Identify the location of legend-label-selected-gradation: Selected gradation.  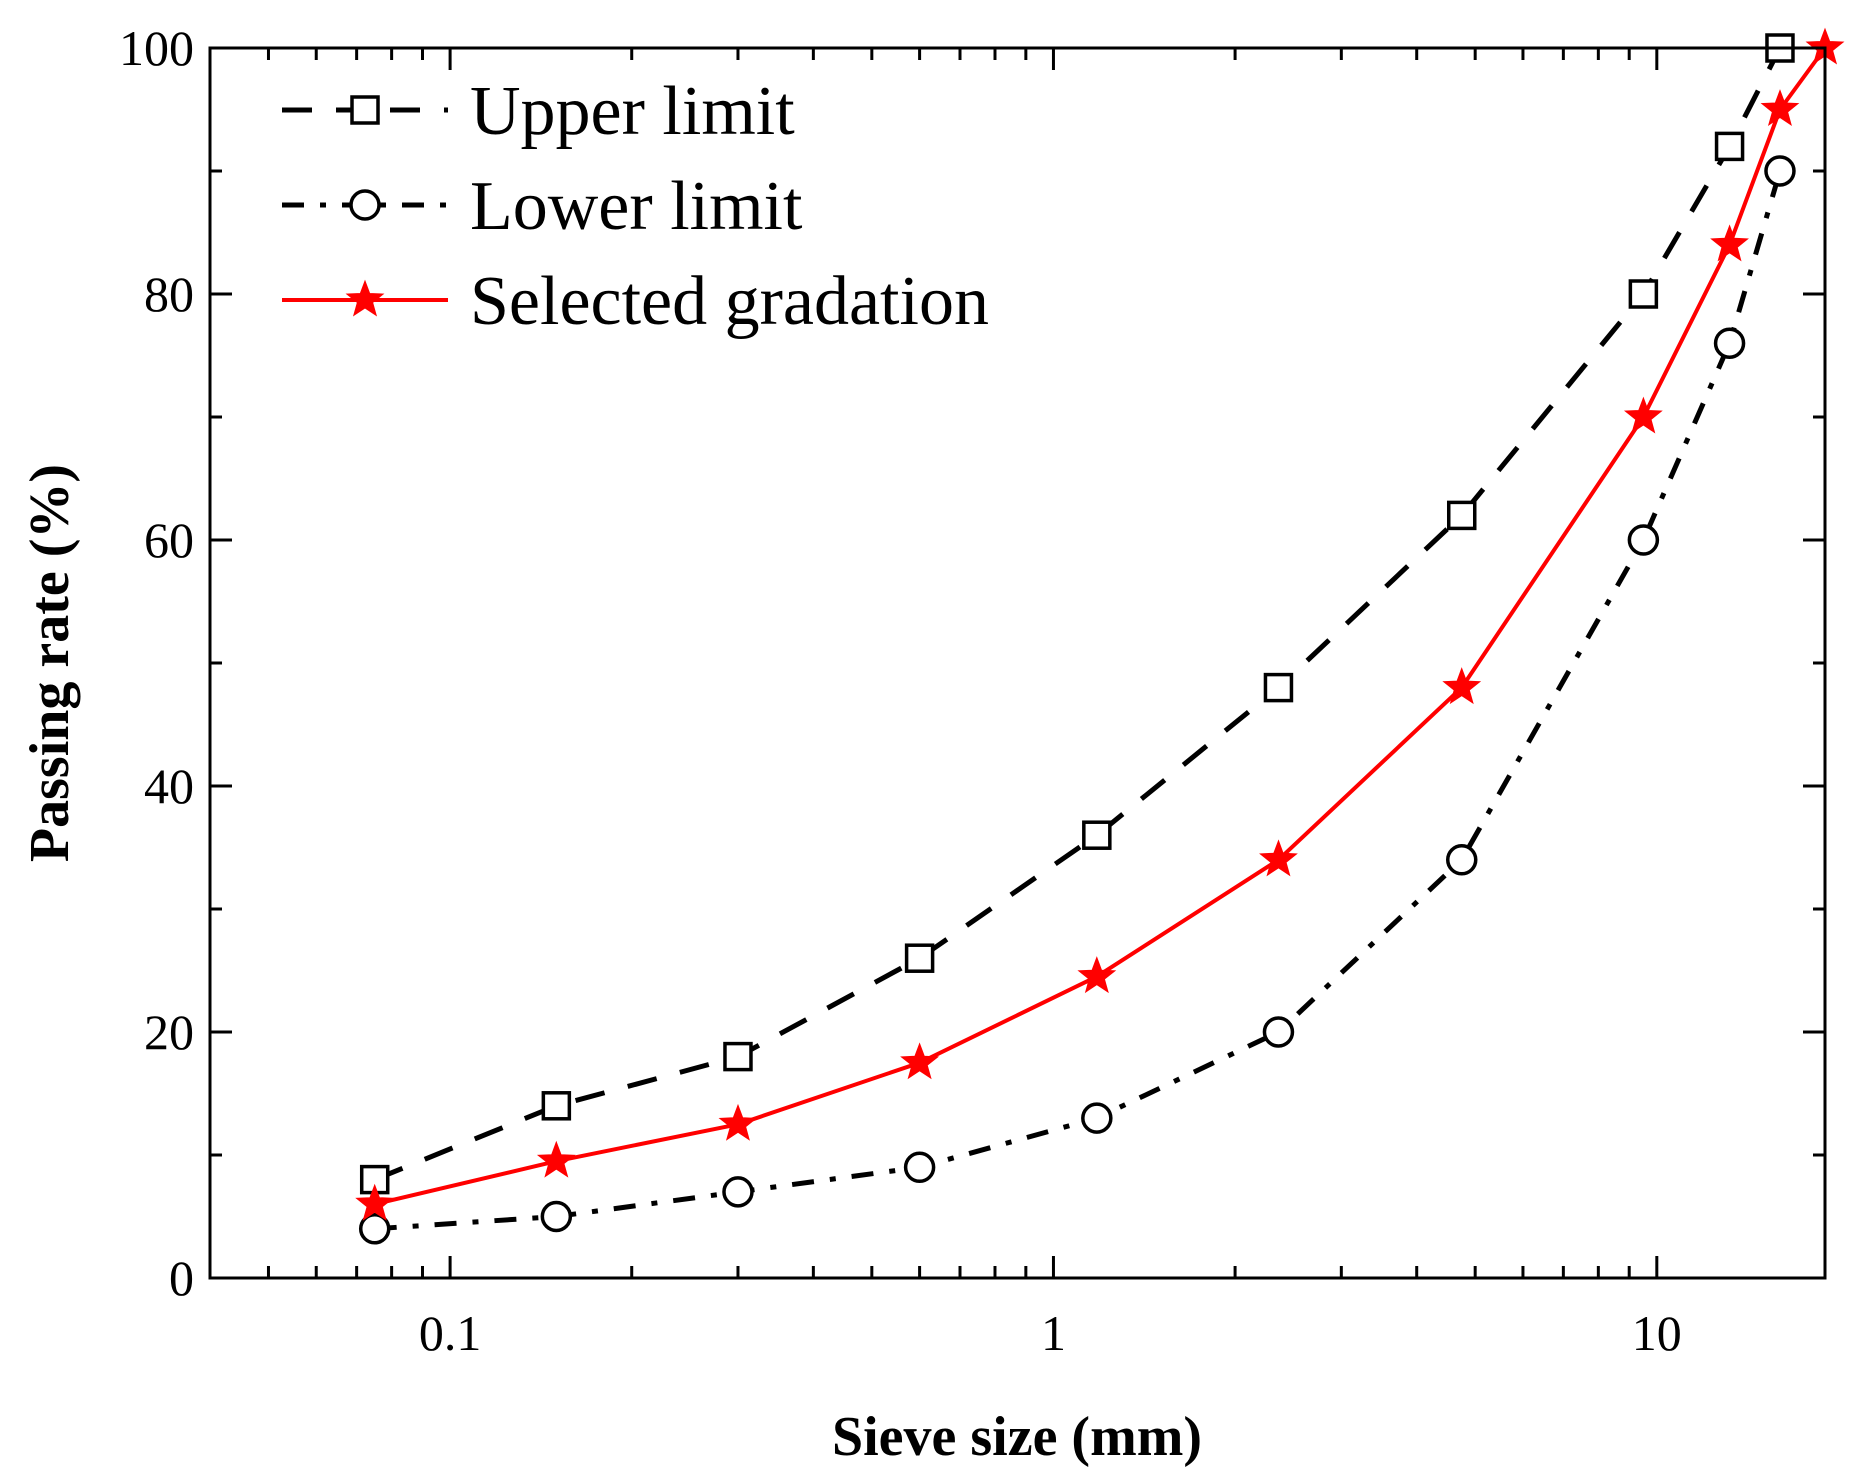
(729, 301).